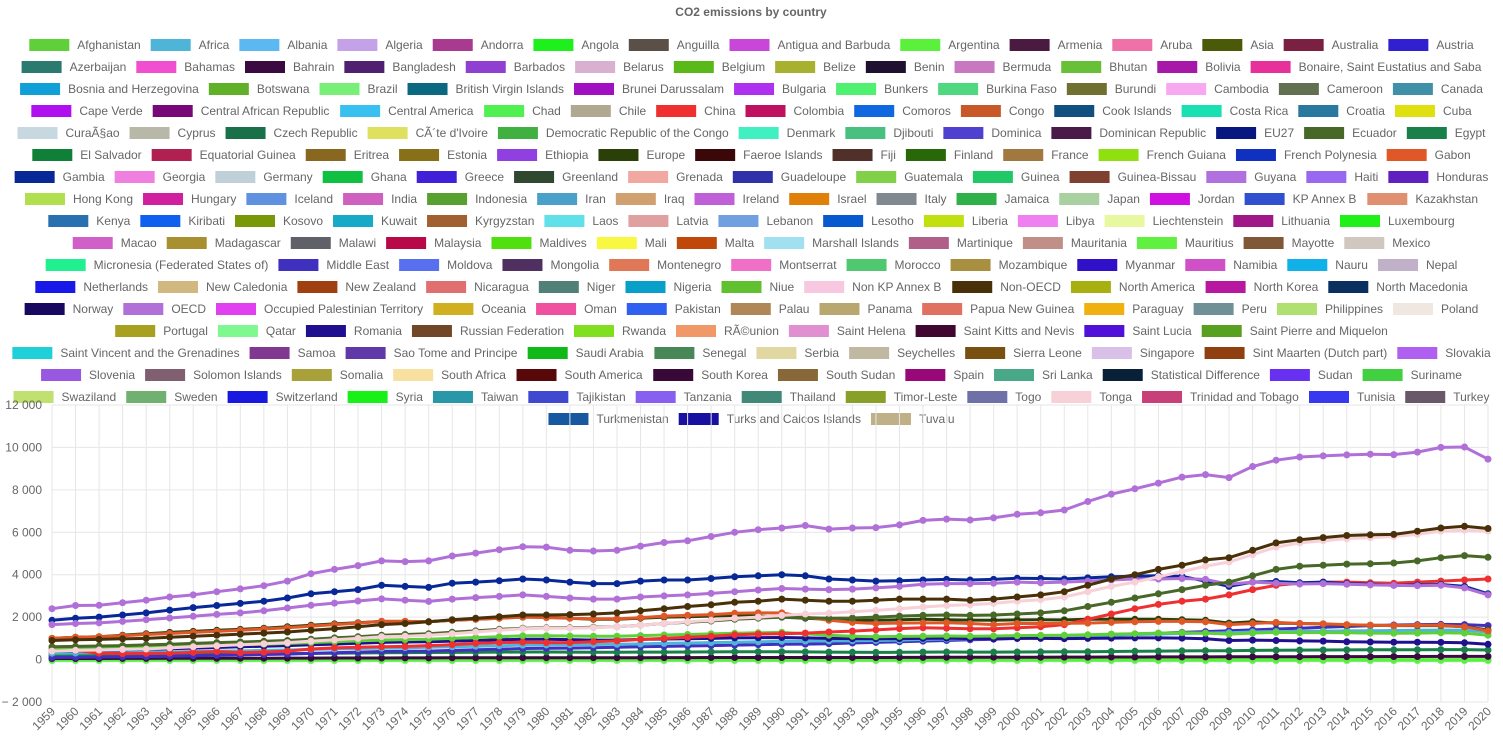  What do you see at coordinates (114, 243) in the screenshot?
I see `legend-item-macao: Macao` at bounding box center [114, 243].